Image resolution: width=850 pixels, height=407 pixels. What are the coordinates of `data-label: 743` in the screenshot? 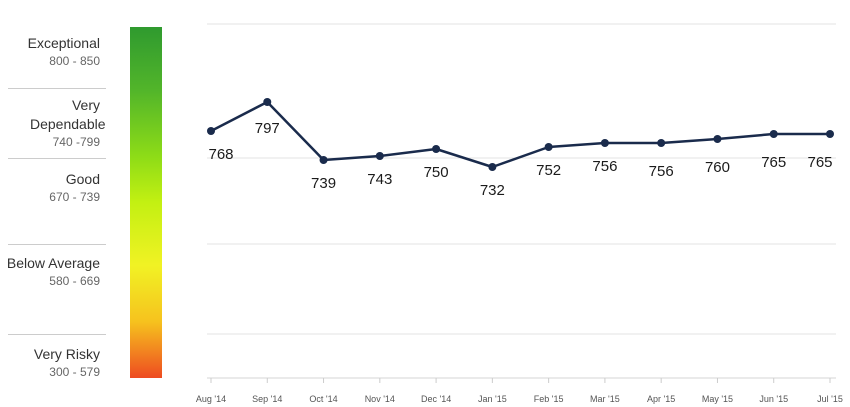 It's located at (379, 179).